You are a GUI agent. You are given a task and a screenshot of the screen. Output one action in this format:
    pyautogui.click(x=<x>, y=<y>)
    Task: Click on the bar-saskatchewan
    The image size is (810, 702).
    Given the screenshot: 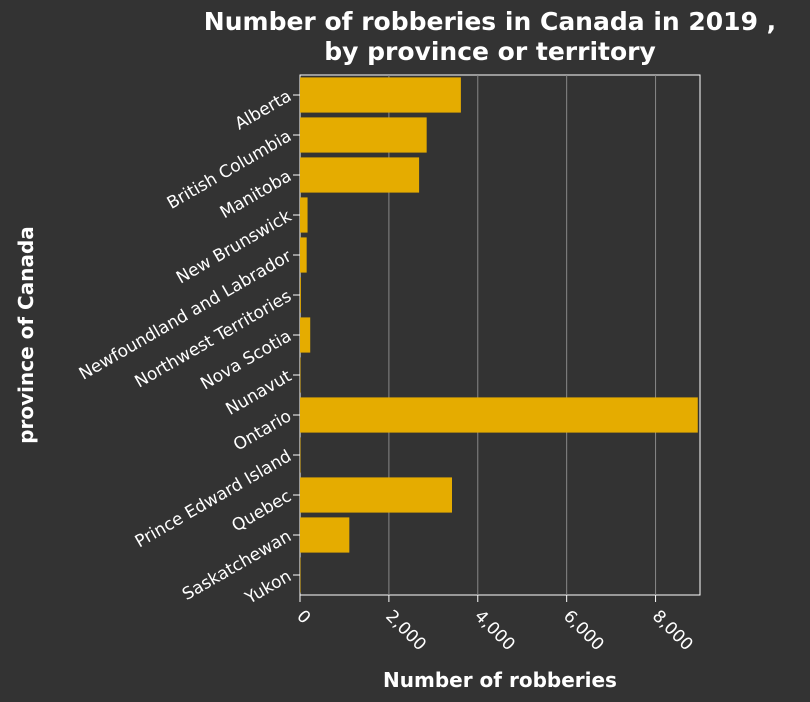 What is the action you would take?
    pyautogui.click(x=325, y=535)
    